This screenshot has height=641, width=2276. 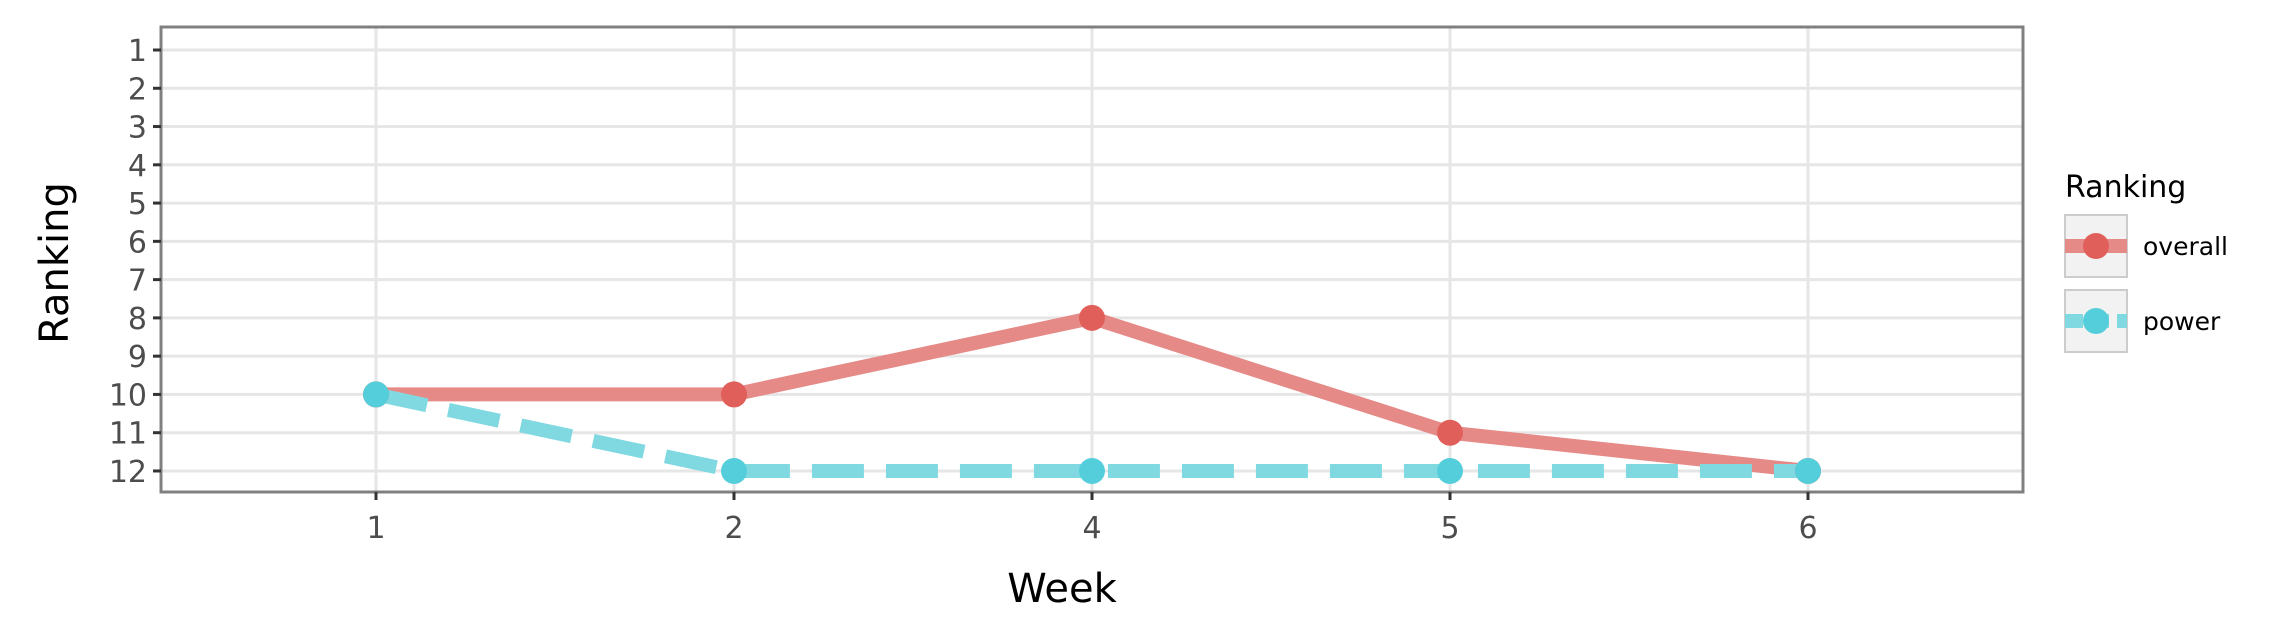 What do you see at coordinates (137, 319) in the screenshot?
I see `y-tick-label: 8` at bounding box center [137, 319].